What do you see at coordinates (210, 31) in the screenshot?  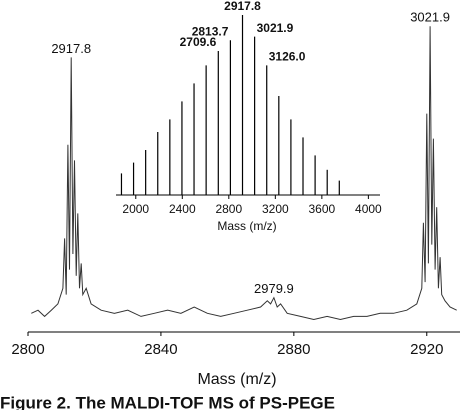 I see `peak-label: 2813.7` at bounding box center [210, 31].